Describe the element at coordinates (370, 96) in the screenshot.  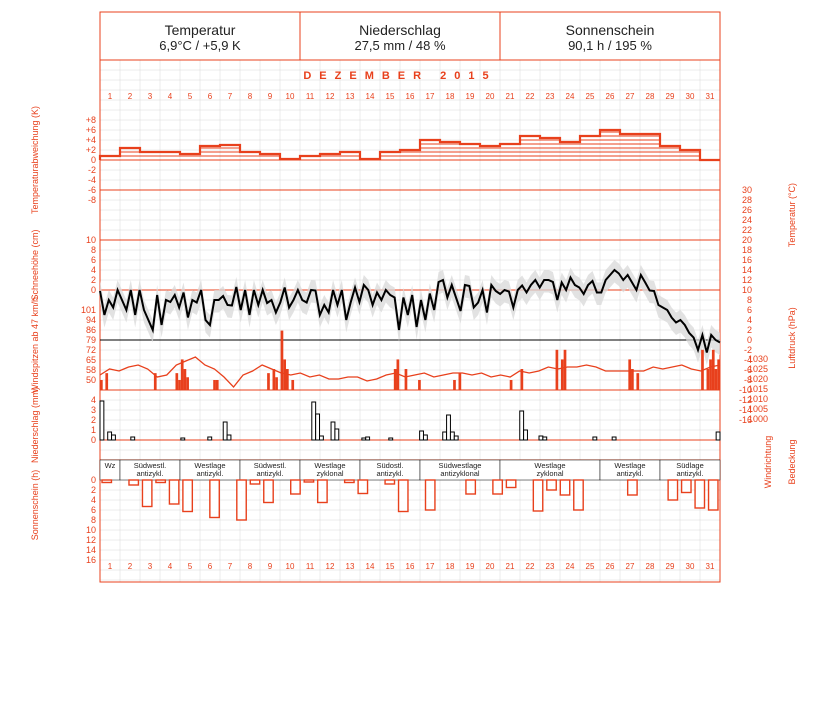
I see `day-label-top: 14` at that location.